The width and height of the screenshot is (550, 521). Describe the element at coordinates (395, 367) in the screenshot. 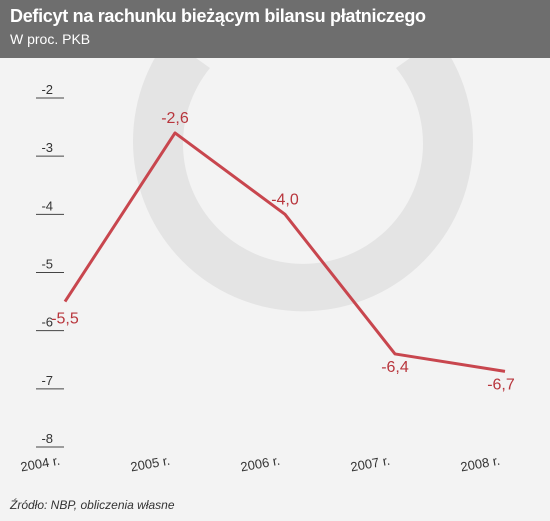

I see `data-label: -6,4` at that location.